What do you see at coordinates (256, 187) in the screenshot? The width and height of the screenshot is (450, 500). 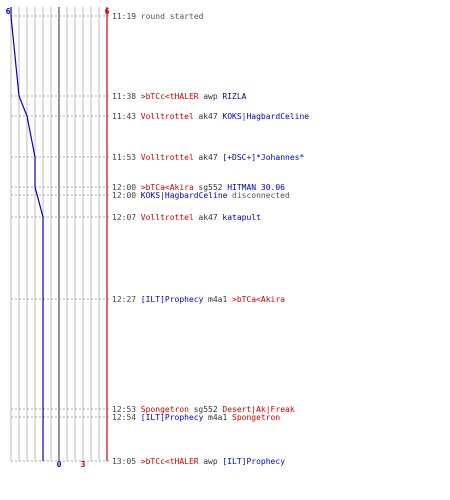 I see `event-text: HITMAN 30.06` at bounding box center [256, 187].